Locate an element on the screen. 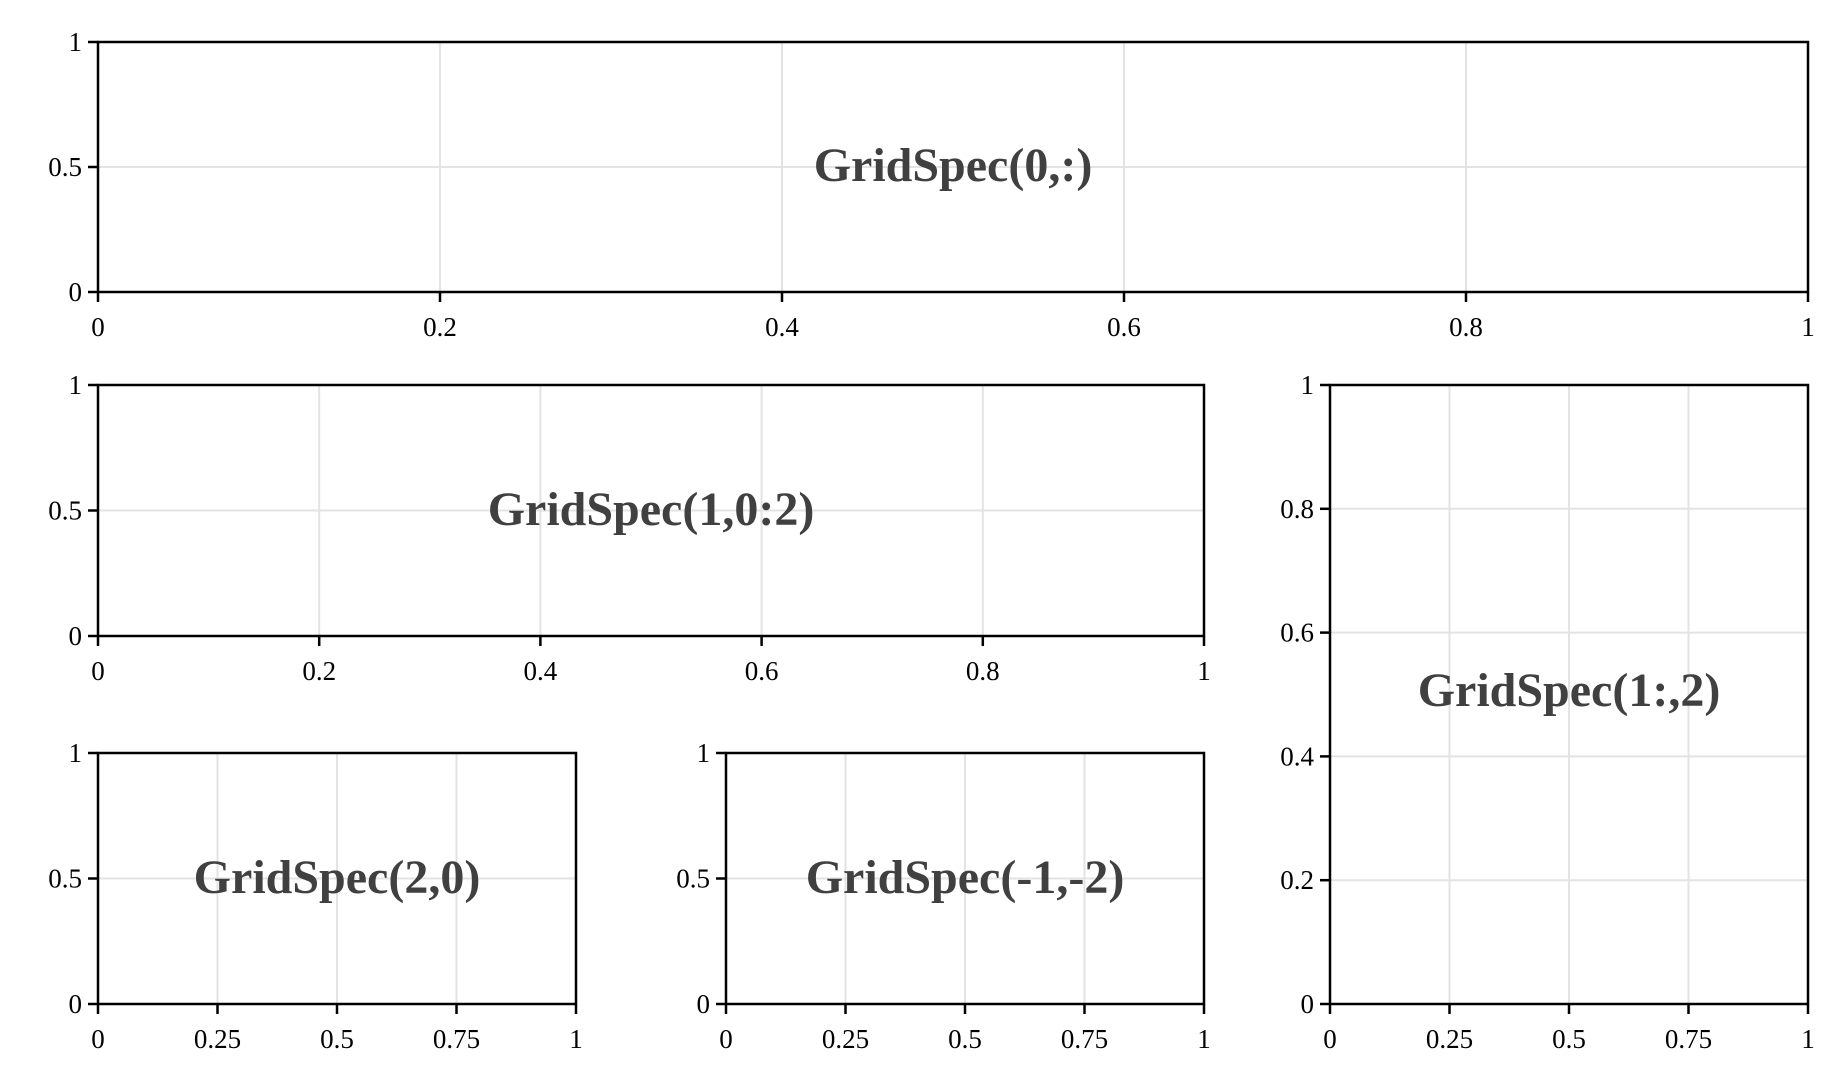 This screenshot has height=1084, width=1835. y-tick-label: 0.8 is located at coordinates (1297, 509).